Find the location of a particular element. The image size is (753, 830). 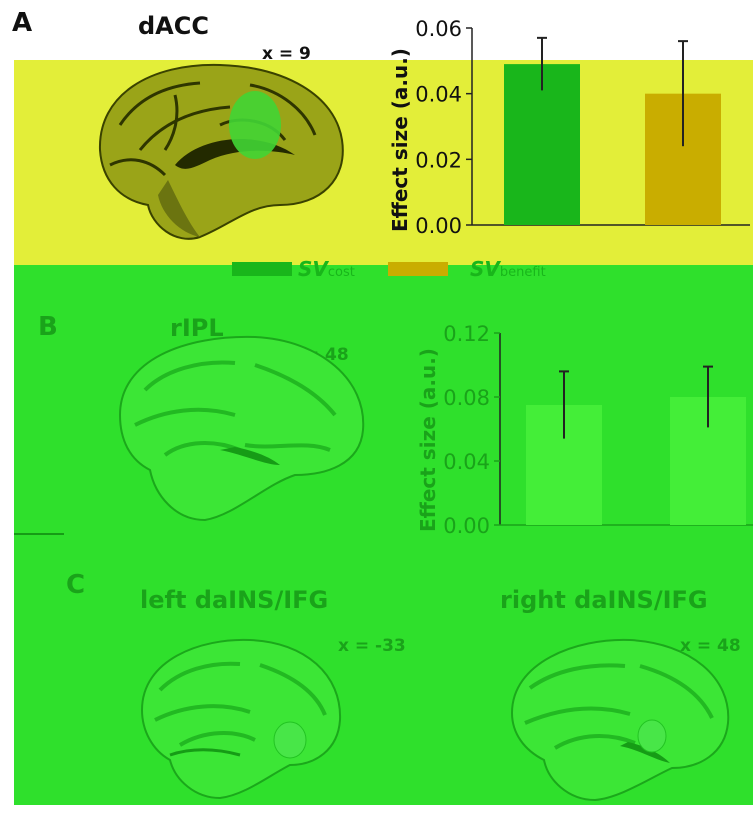

legend-benefit-main: SV is located at coordinates (485, 269).